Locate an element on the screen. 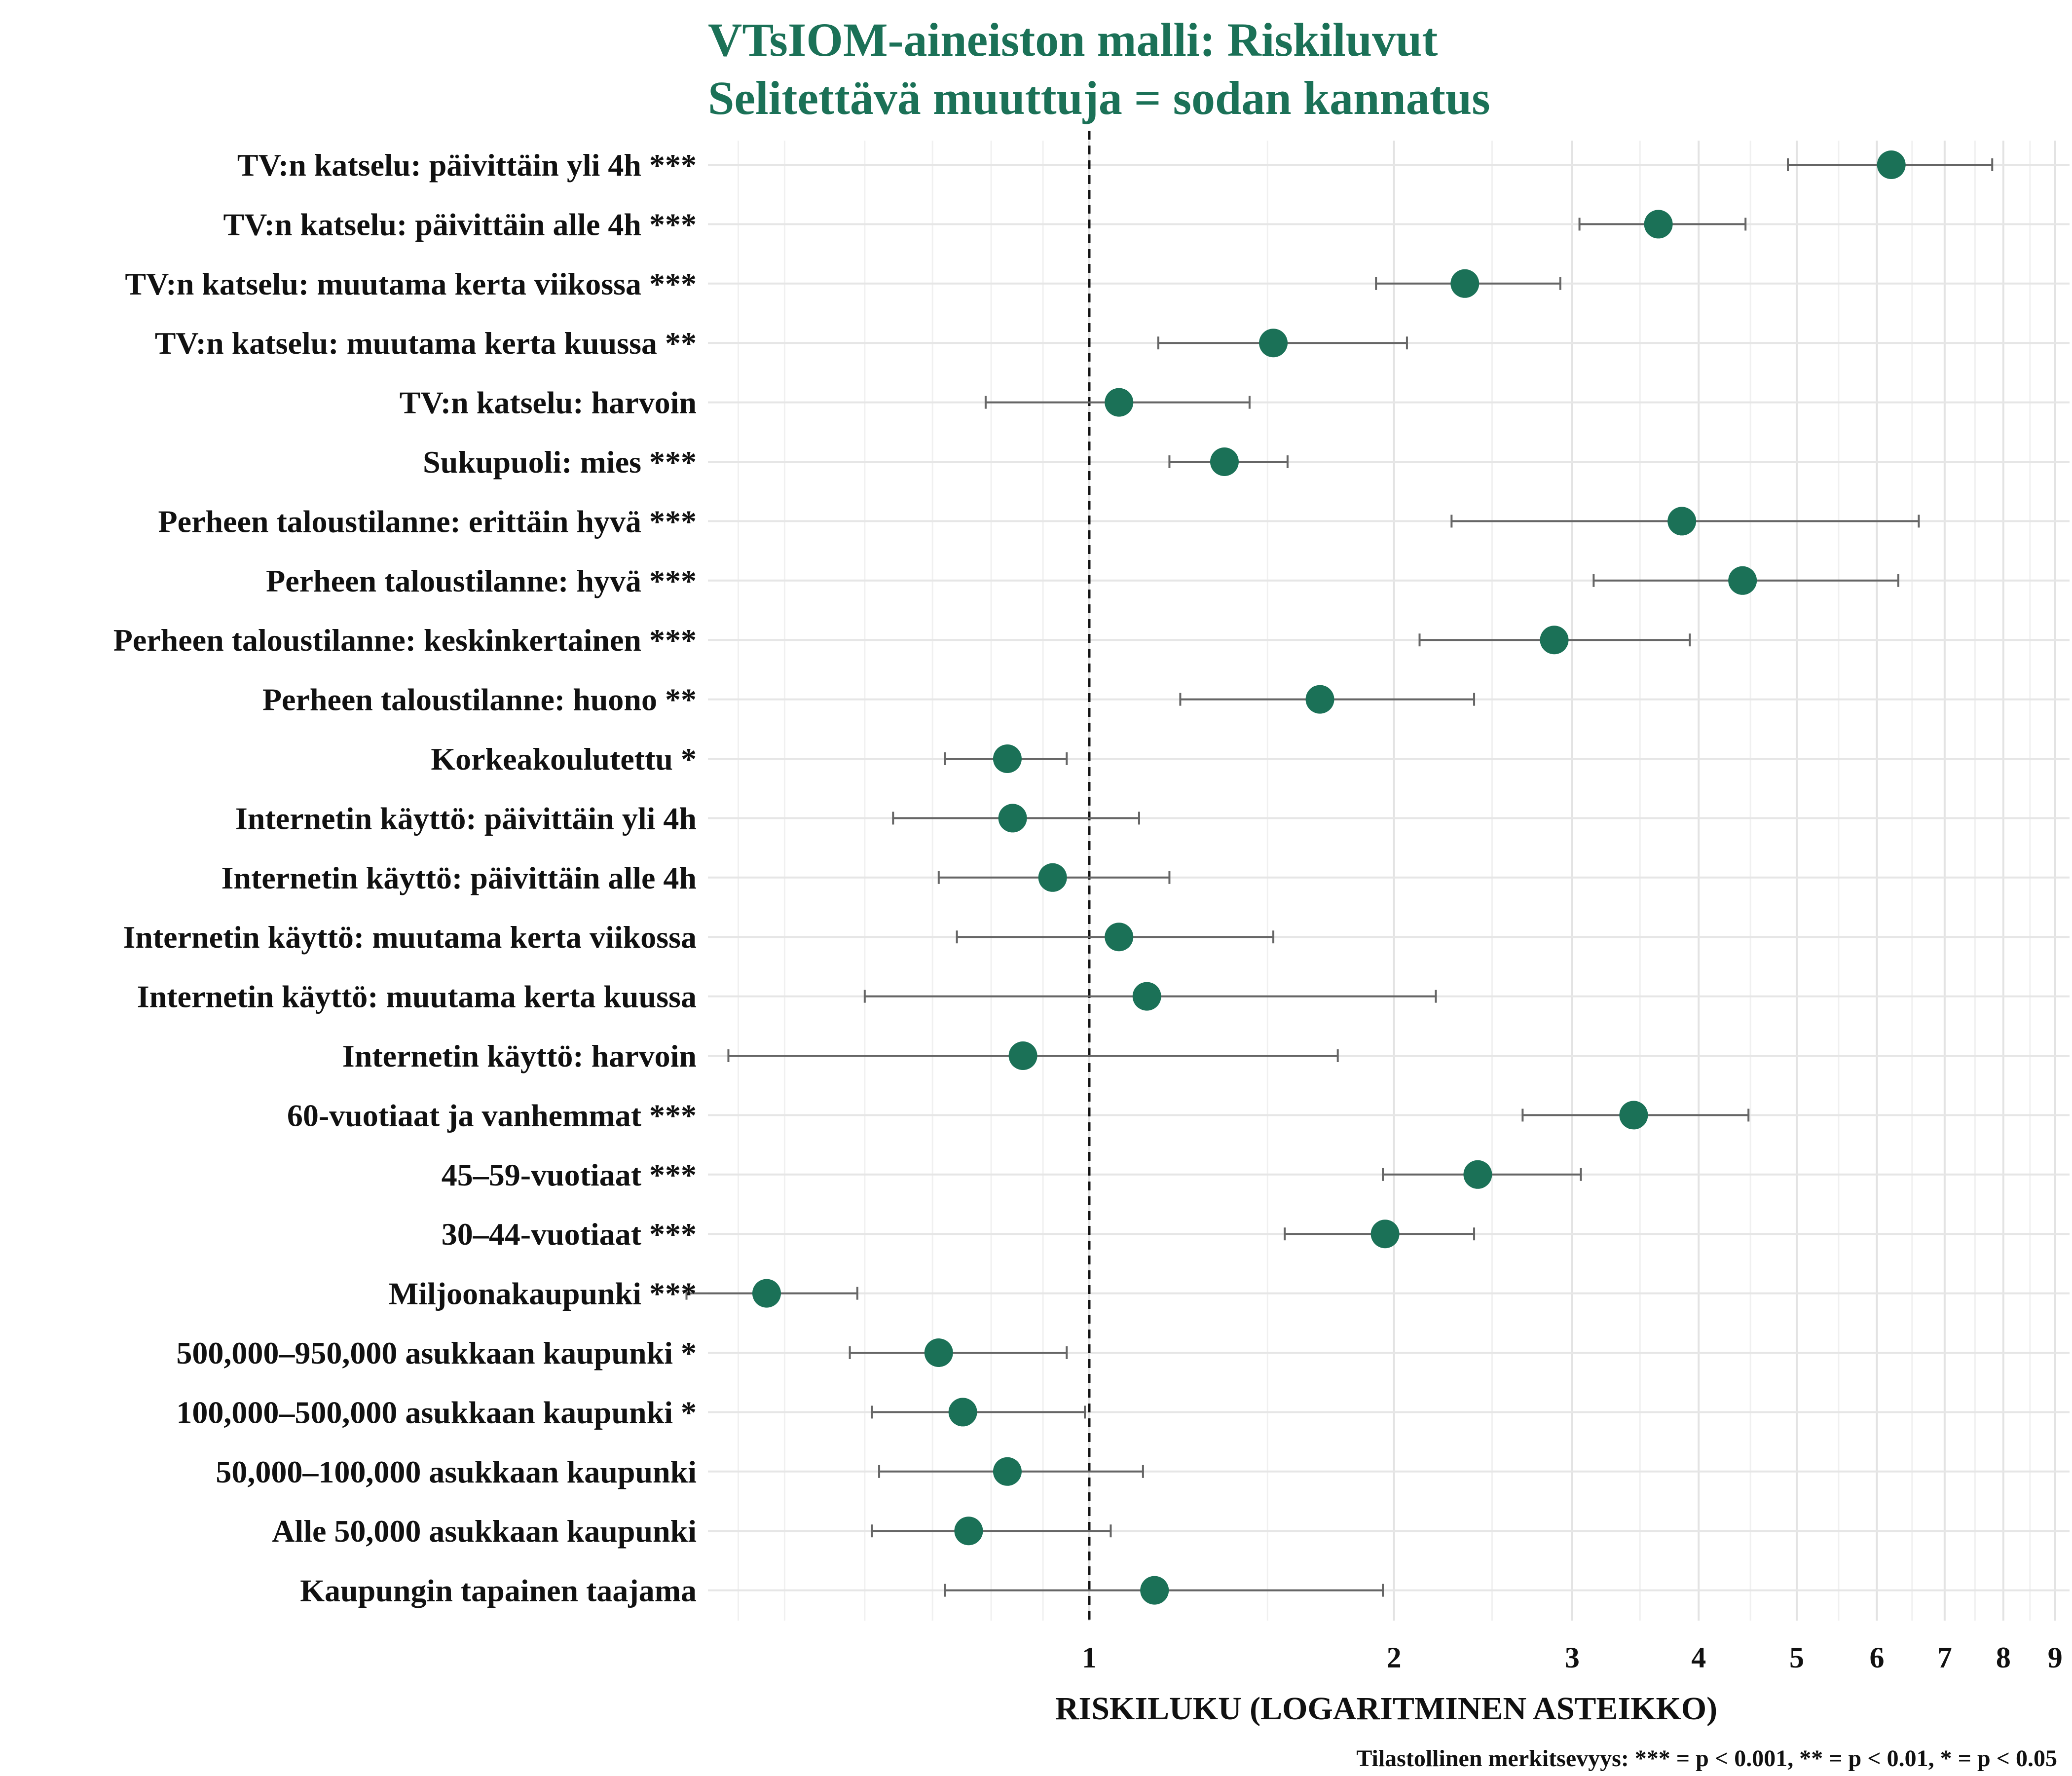 This screenshot has width=2072, height=1776. category-label: Sukupuoli: mies *** is located at coordinates (560, 462).